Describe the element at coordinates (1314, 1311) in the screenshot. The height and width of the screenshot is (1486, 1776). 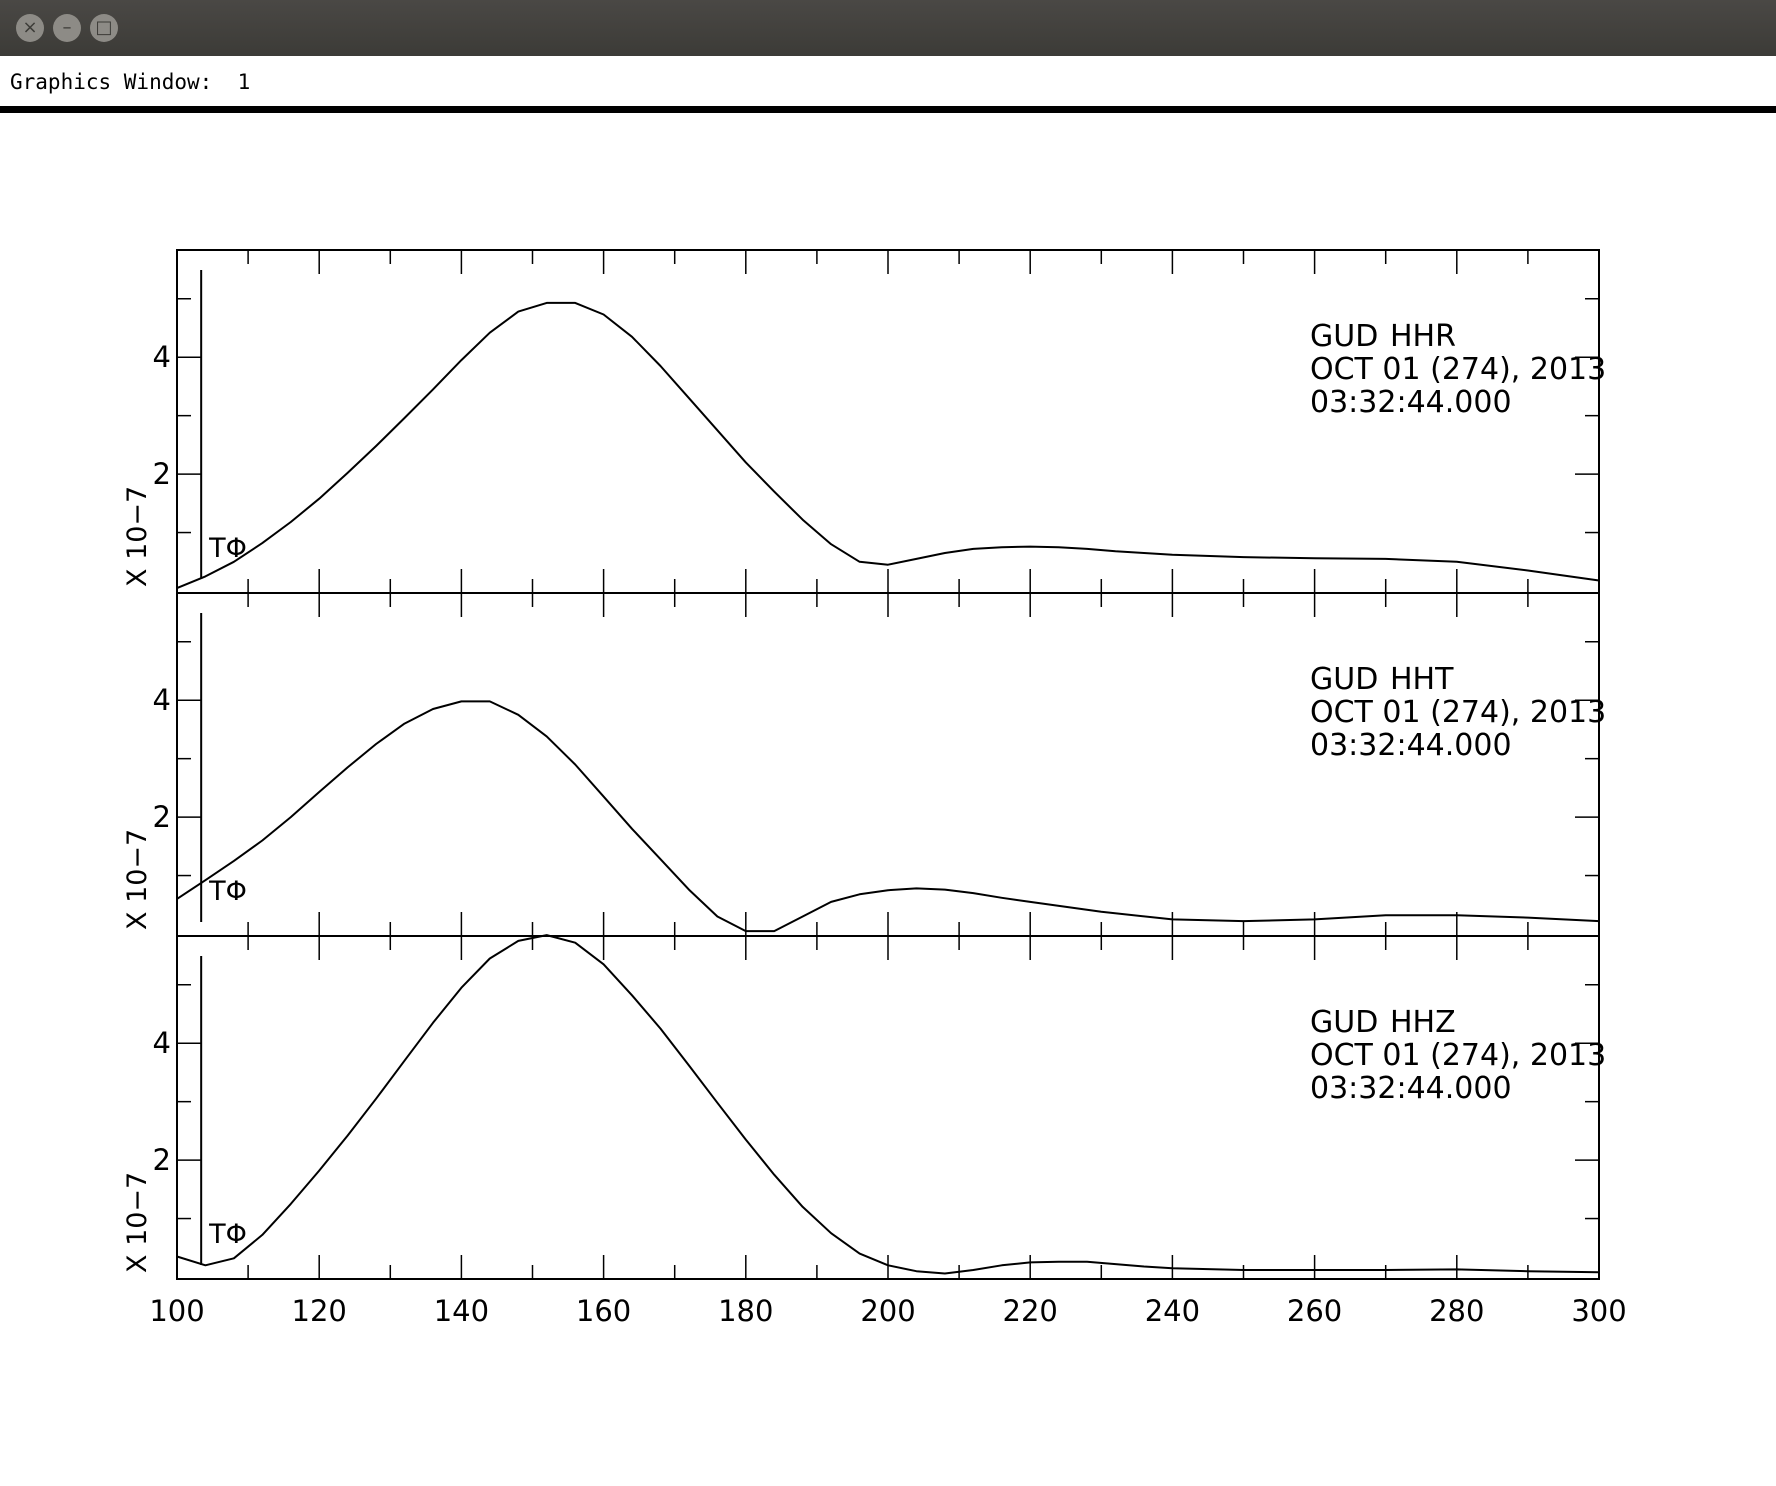
I see `x-tick-label: 260` at that location.